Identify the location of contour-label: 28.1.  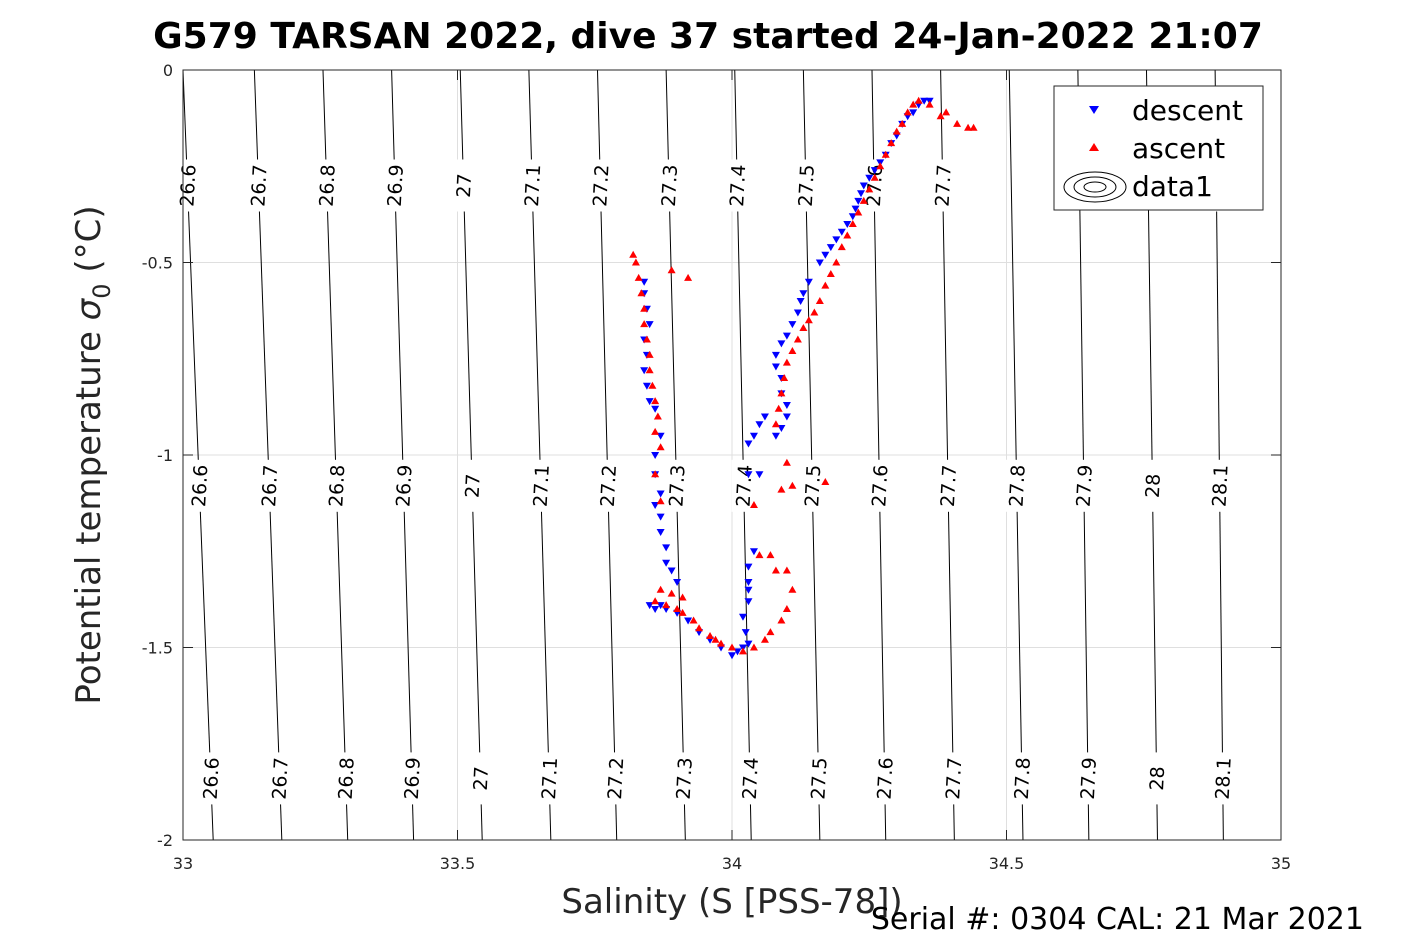
(1224, 778).